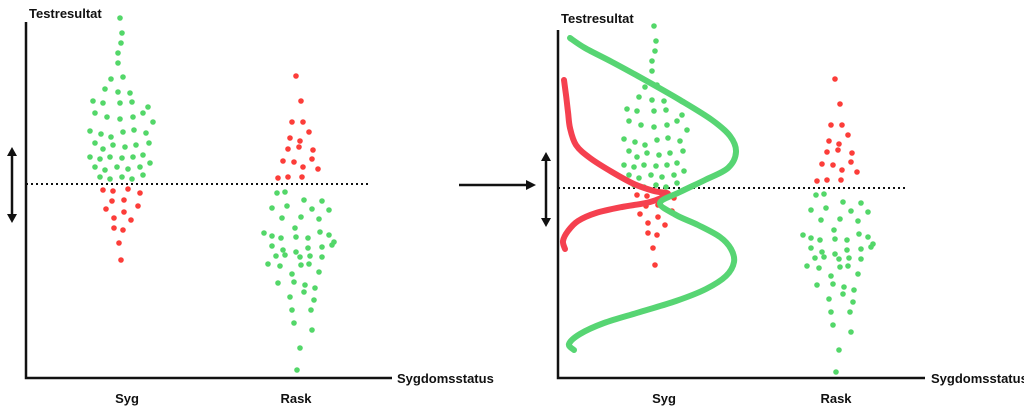 The height and width of the screenshot is (419, 1024). Describe the element at coordinates (65, 13) in the screenshot. I see `left-y-axis-label: Testresultat` at that location.